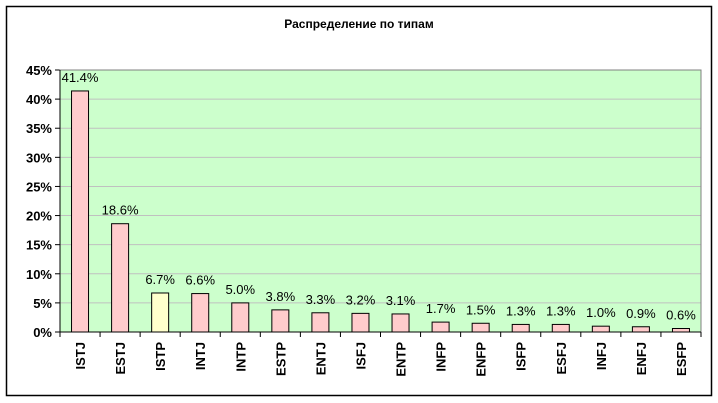  What do you see at coordinates (520, 328) in the screenshot?
I see `bar-ISFP` at bounding box center [520, 328].